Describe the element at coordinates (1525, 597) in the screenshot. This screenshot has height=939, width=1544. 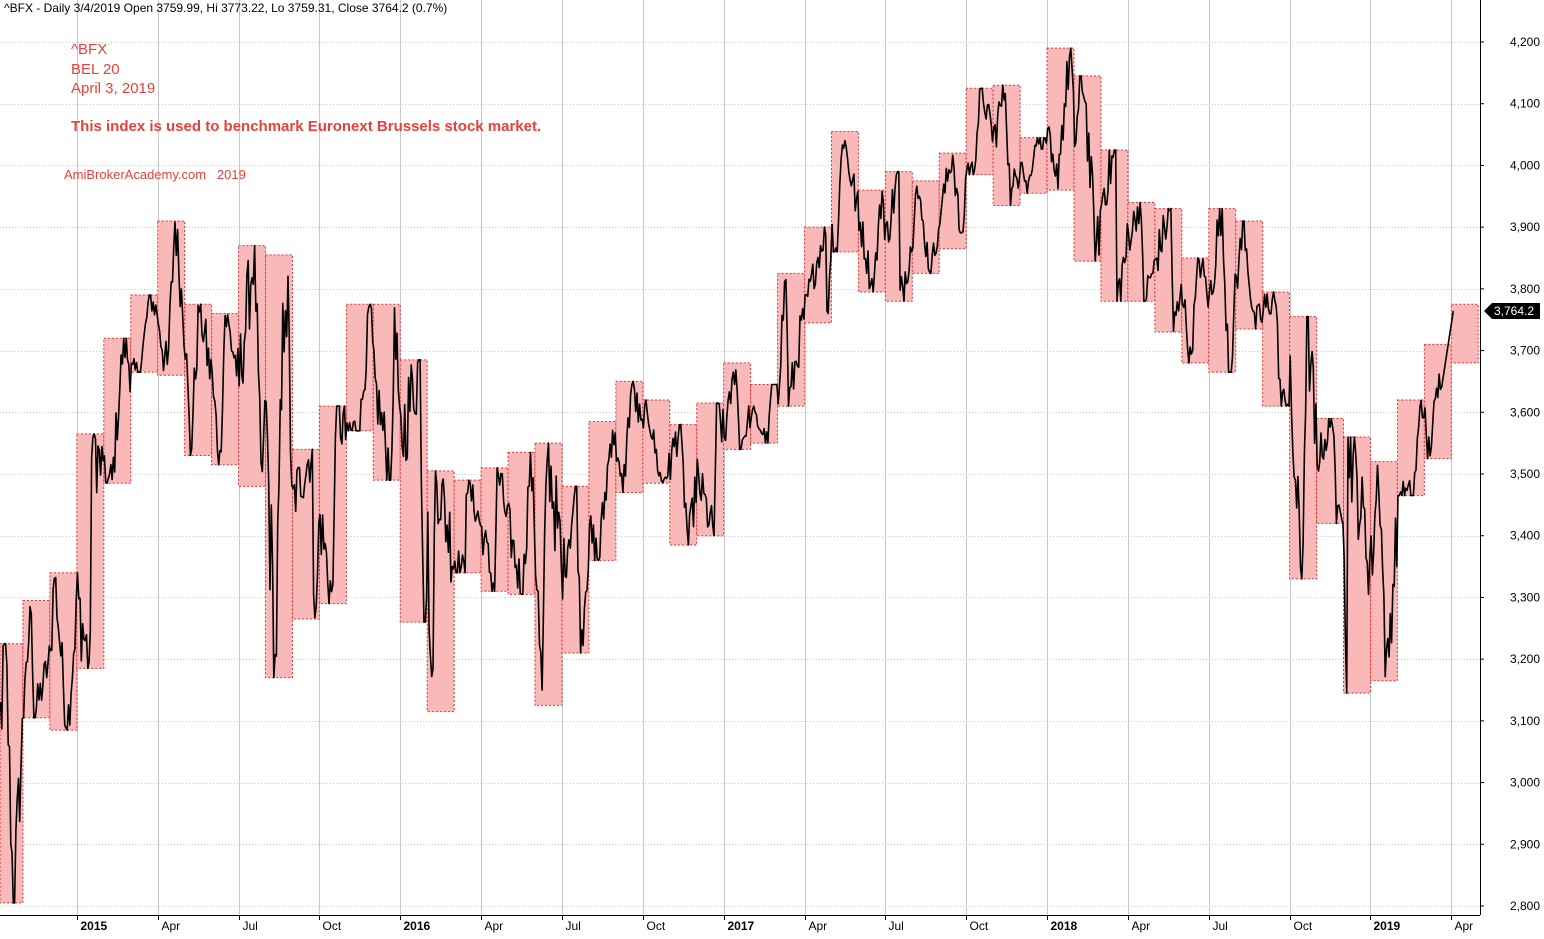
I see `y-tick-label: 3,300` at that location.